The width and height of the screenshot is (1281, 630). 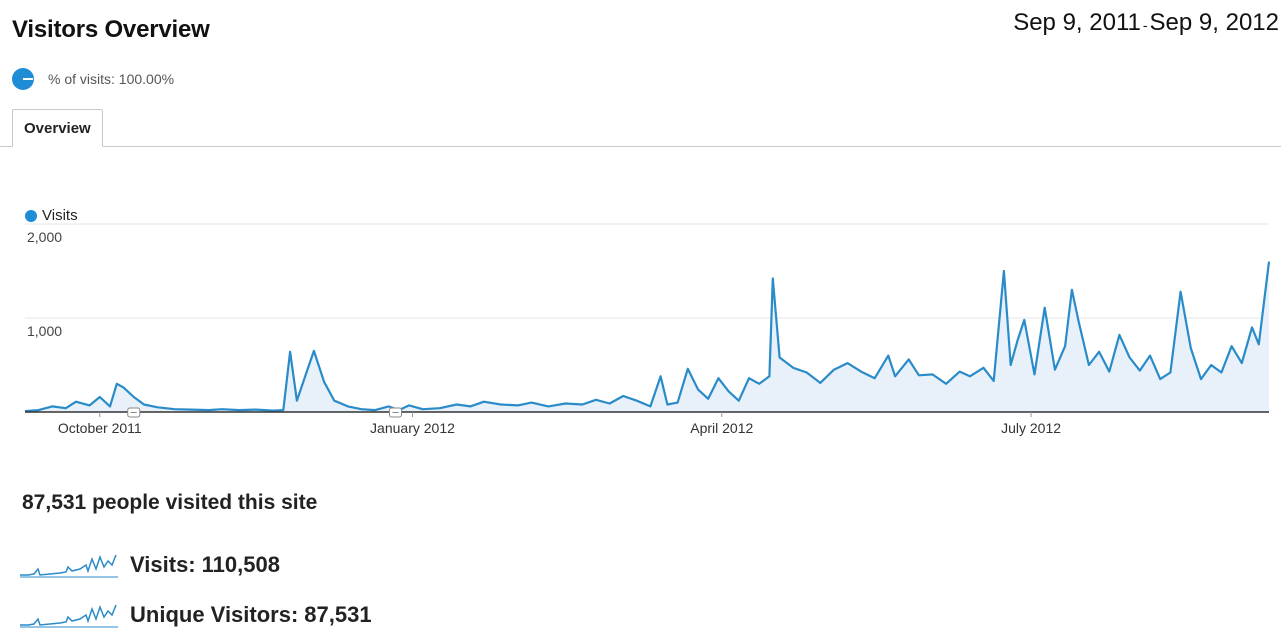 I want to click on metric-unique-visitors-label: Unique Visitors:, so click(x=214, y=614).